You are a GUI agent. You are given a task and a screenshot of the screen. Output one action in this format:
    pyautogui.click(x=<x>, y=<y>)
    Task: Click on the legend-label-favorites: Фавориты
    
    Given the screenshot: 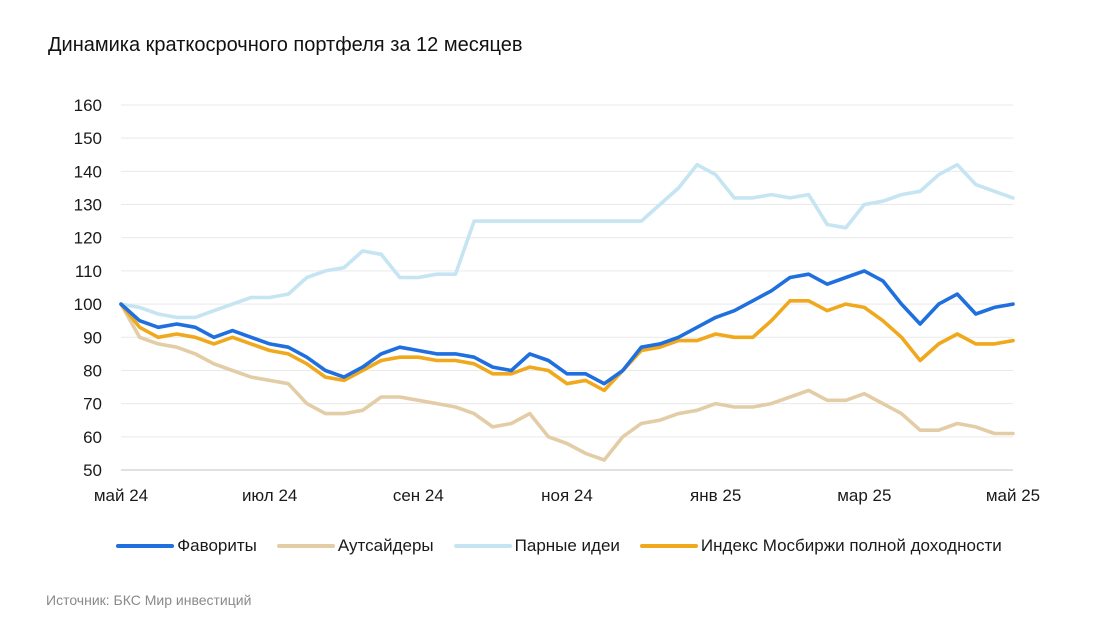 What is the action you would take?
    pyautogui.click(x=217, y=545)
    